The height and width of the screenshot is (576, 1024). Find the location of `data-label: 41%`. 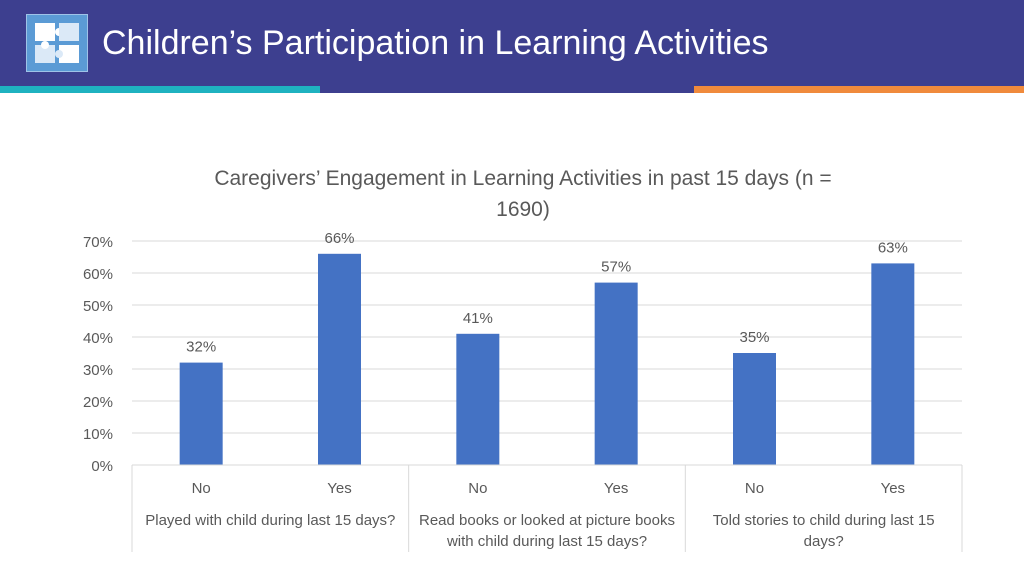

data-label: 41% is located at coordinates (478, 318).